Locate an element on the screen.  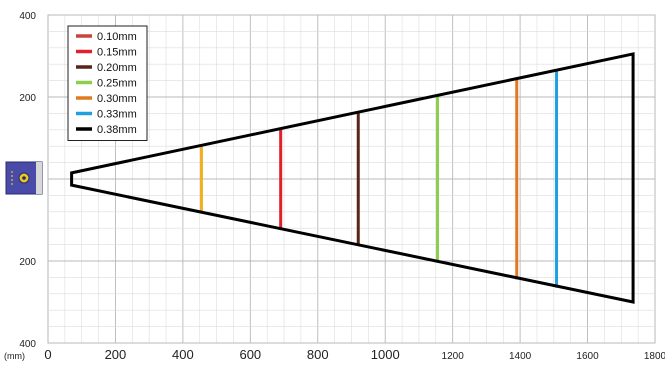
x-tick-label: 200 is located at coordinates (116, 354).